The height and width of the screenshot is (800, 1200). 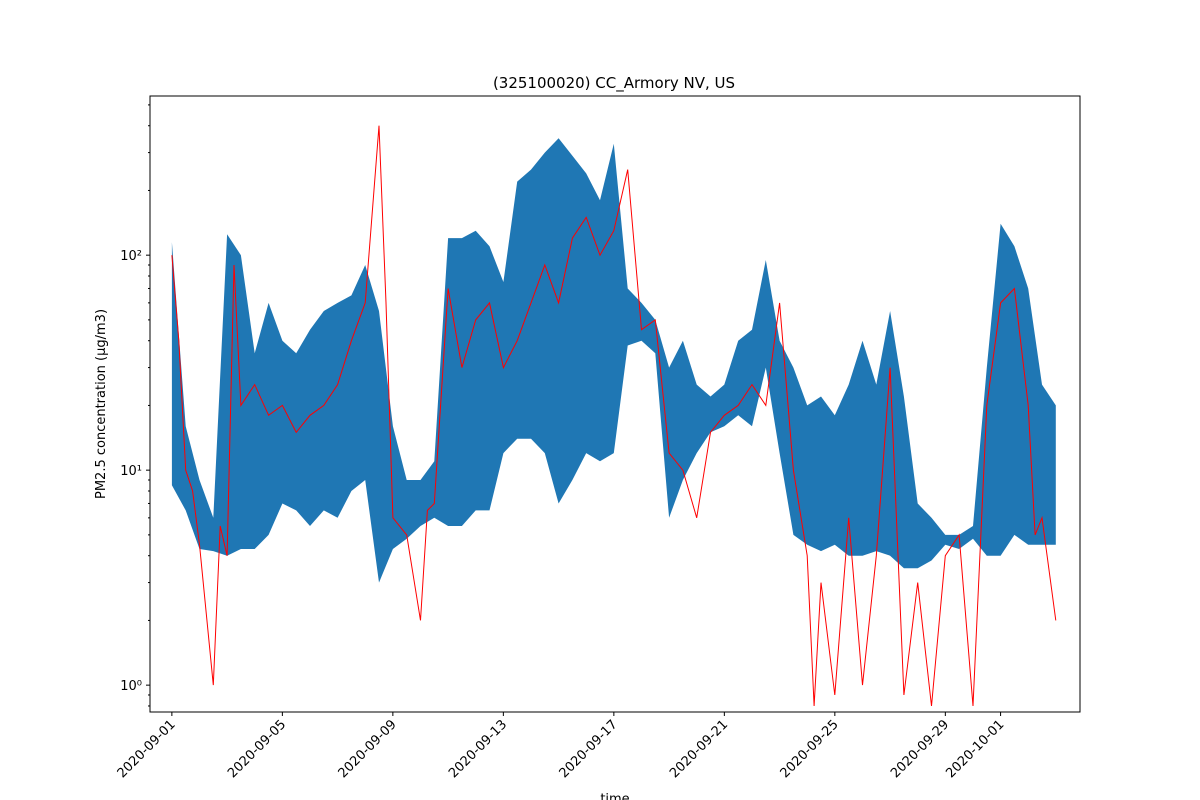 I want to click on x-tick-label: 2020-09-05, so click(x=257, y=749).